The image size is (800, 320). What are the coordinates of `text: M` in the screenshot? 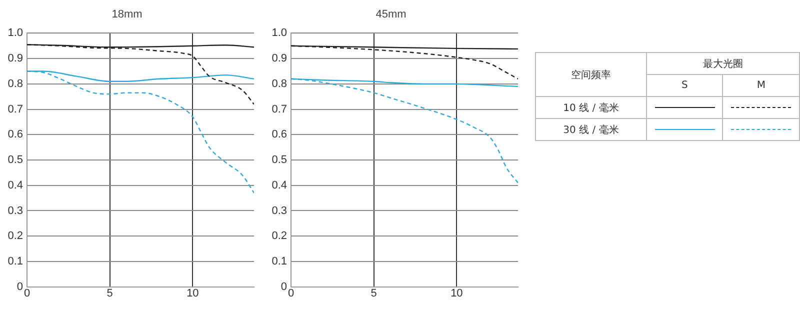 It's located at (761, 85).